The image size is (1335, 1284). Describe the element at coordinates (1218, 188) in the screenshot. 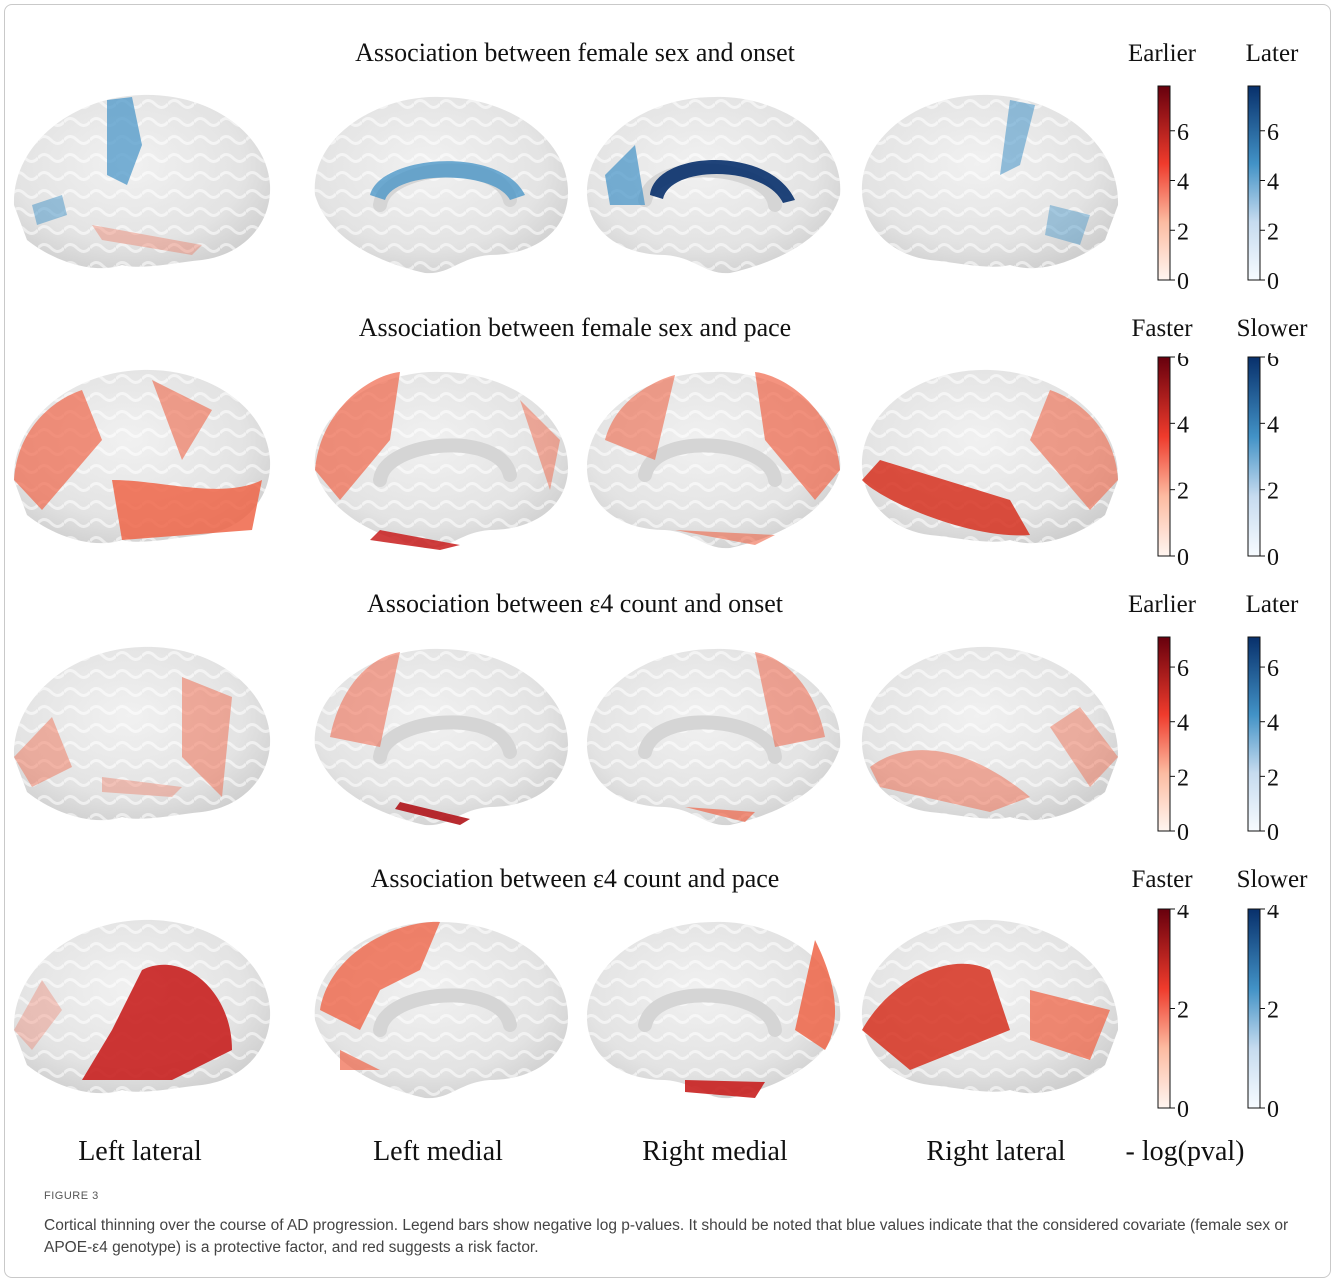

I see `row-1-colorbars: 0 2 4 6 0 2 4 6` at that location.